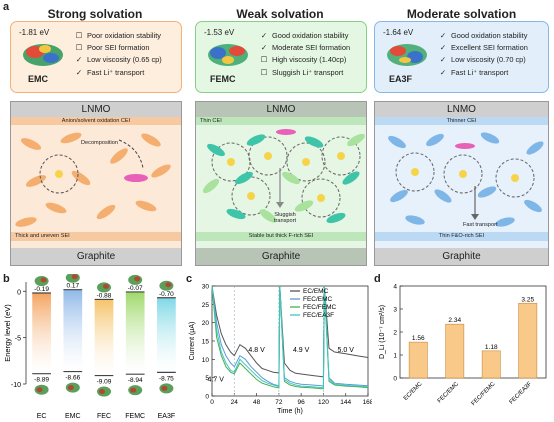 The width and height of the screenshot is (554, 422). I want to click on x-tick-label: 168, so click(367, 402).